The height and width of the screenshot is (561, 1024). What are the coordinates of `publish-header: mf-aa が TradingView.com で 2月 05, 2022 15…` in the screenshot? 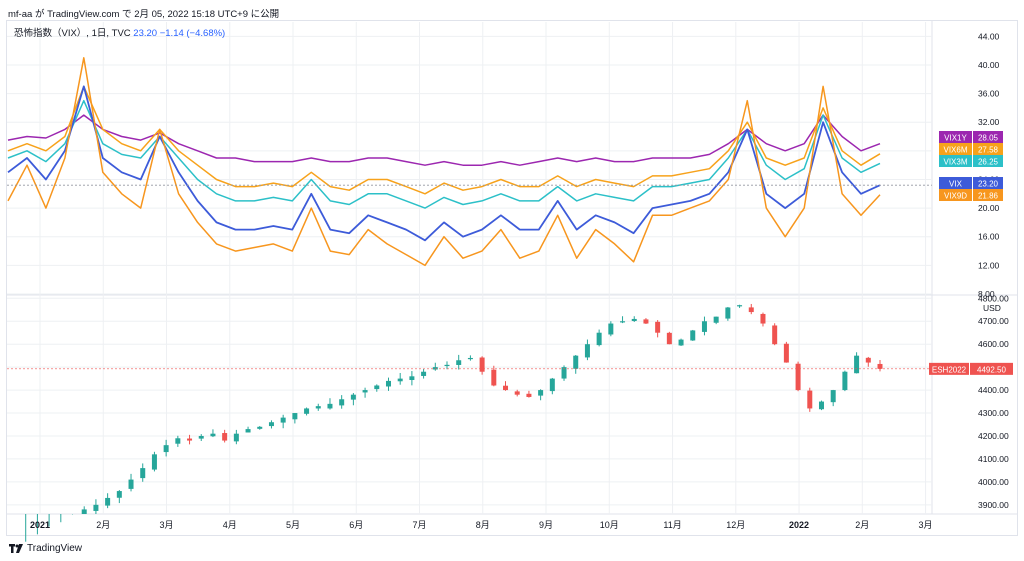 It's located at (143, 13).